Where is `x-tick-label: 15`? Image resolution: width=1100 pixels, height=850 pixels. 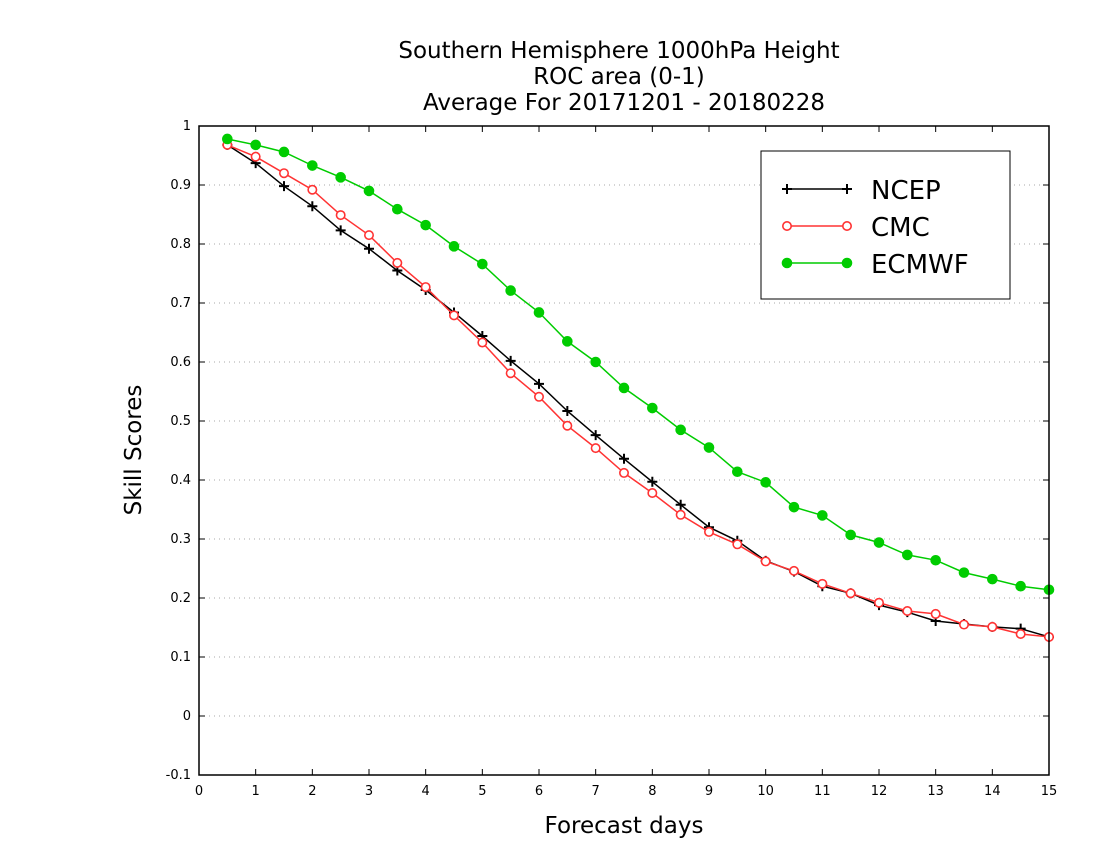
x-tick-label: 15 is located at coordinates (1049, 791).